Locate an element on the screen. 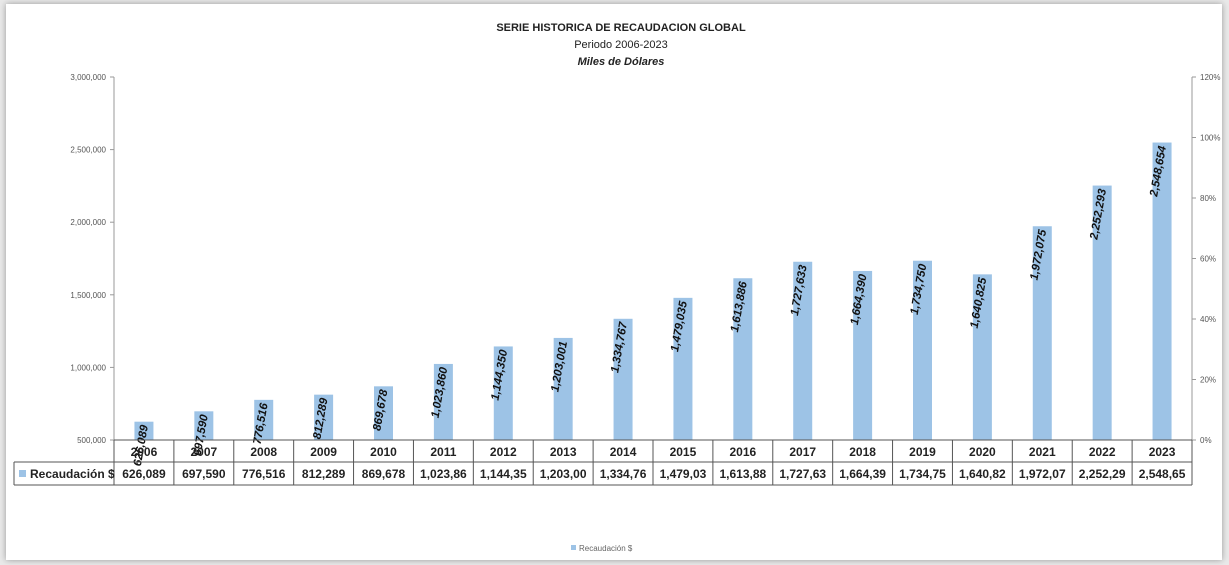 The height and width of the screenshot is (565, 1229). x-category-label: 2009 is located at coordinates (323, 452).